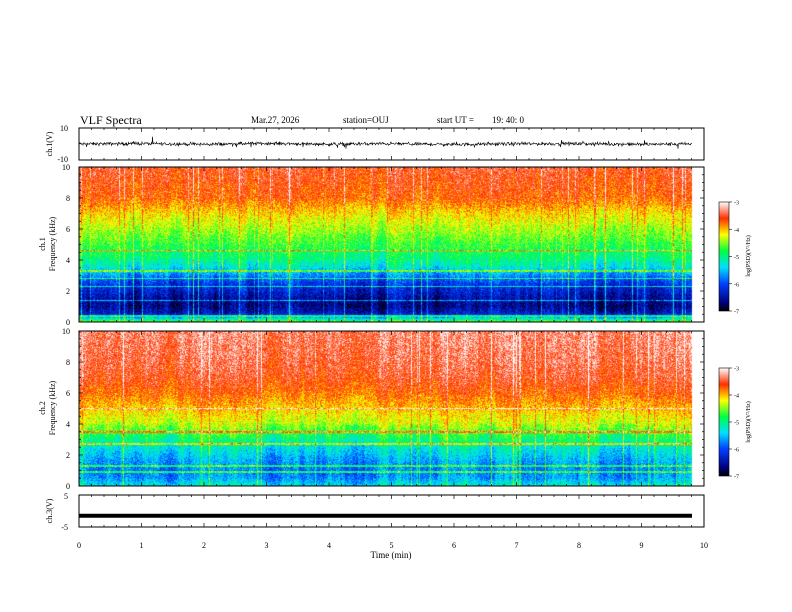  I want to click on ch3-ytick-bottom: -5, so click(64, 527).